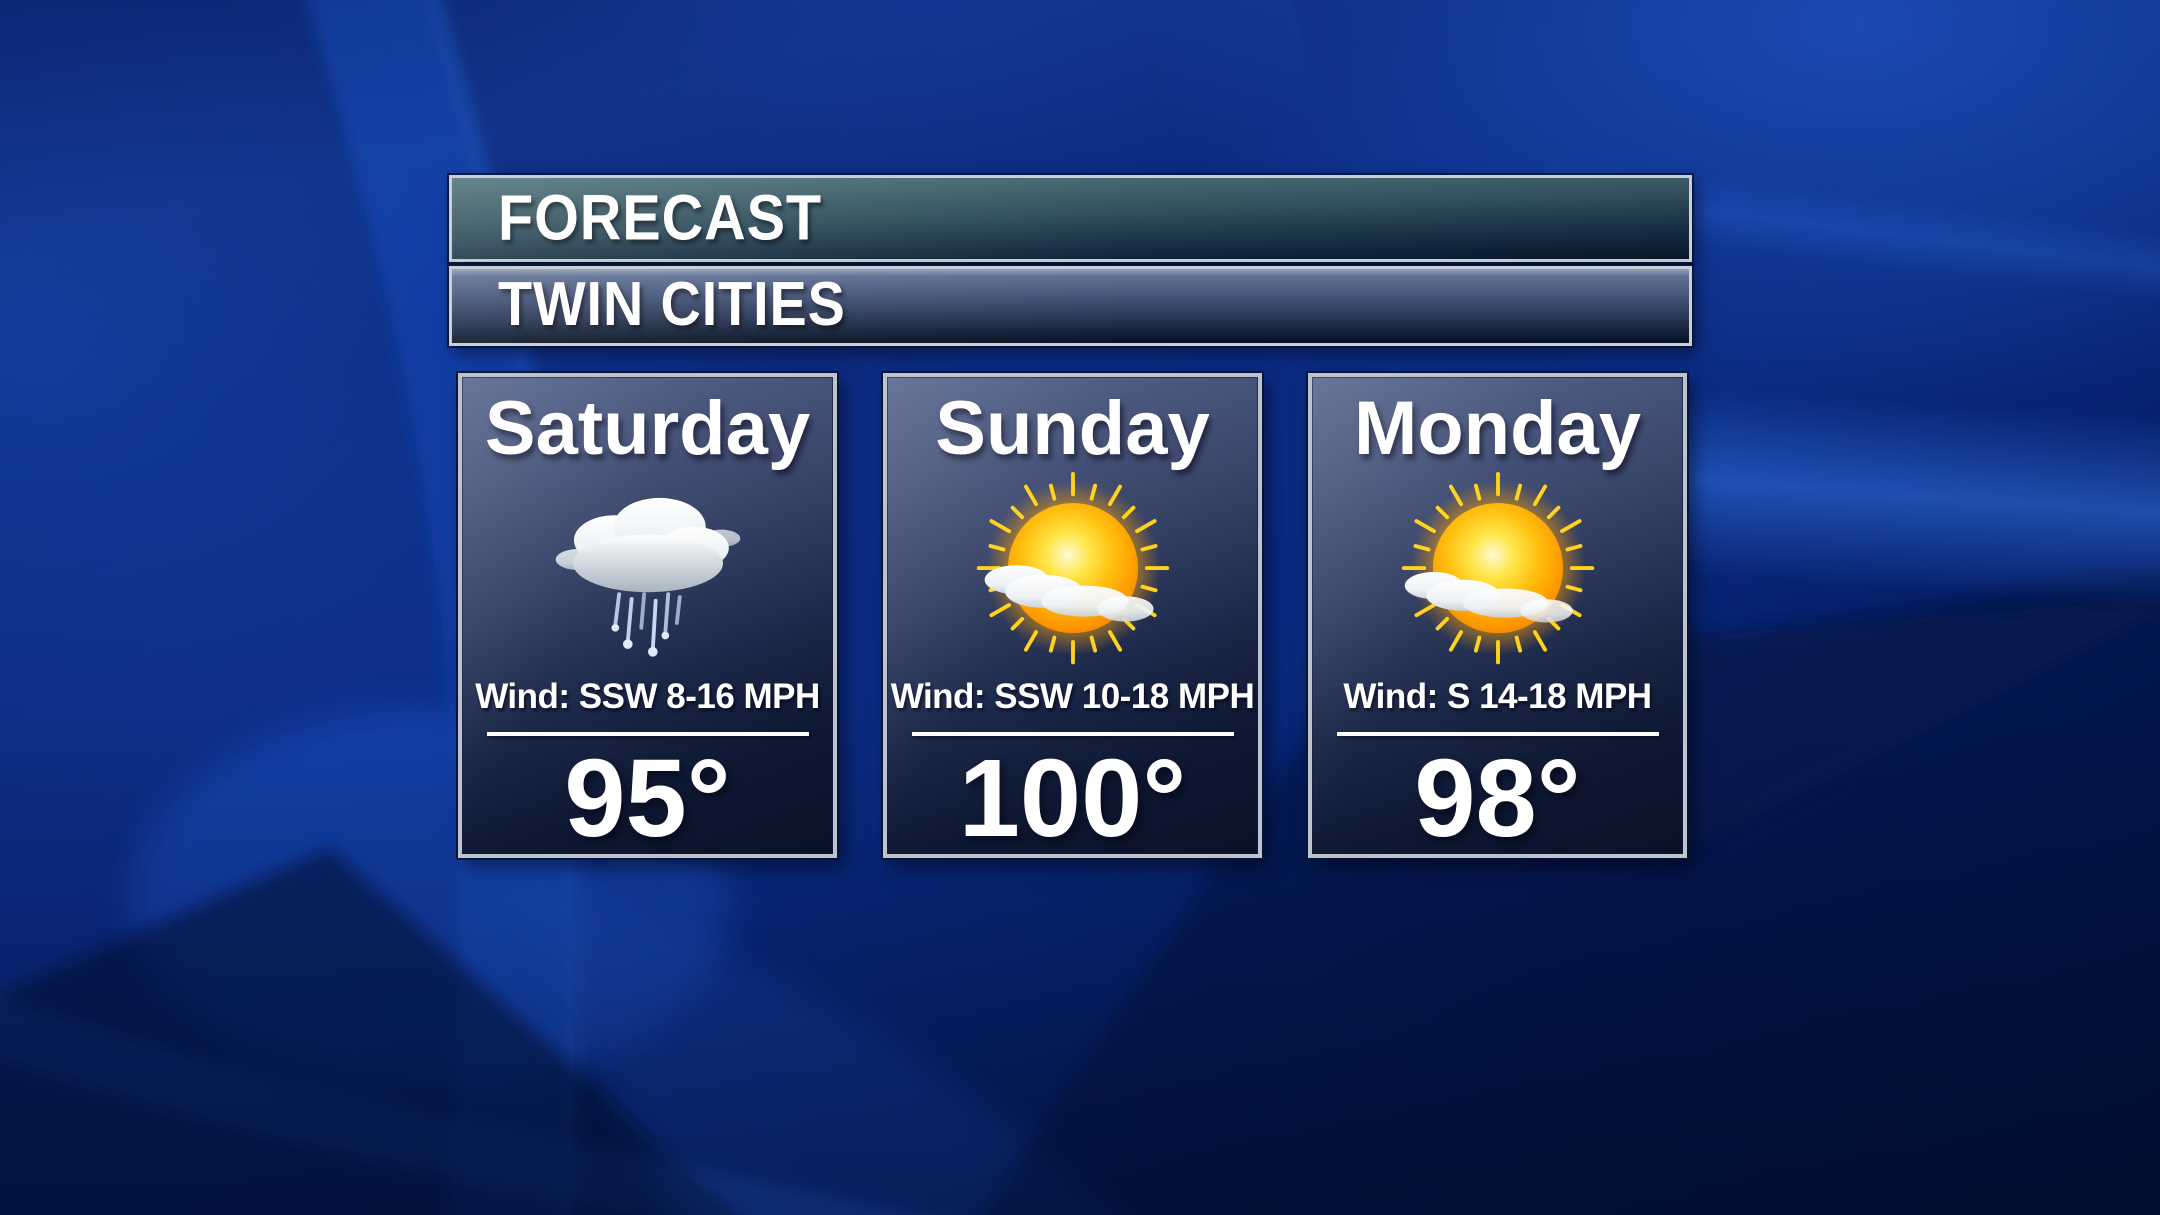 The width and height of the screenshot is (2160, 1215). What do you see at coordinates (660, 217) in the screenshot?
I see `forecast-title: FORECAST` at bounding box center [660, 217].